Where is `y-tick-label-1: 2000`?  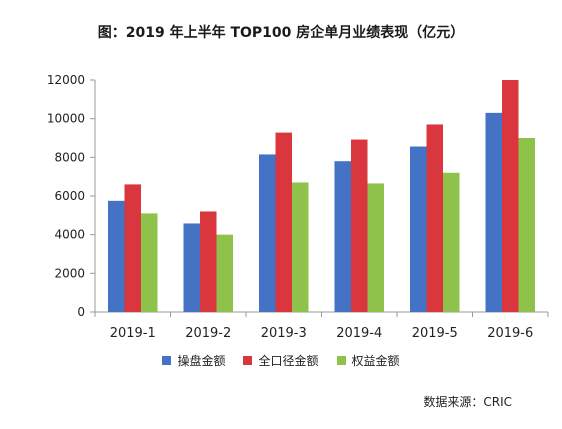 y-tick-label-1: 2000 is located at coordinates (69, 273).